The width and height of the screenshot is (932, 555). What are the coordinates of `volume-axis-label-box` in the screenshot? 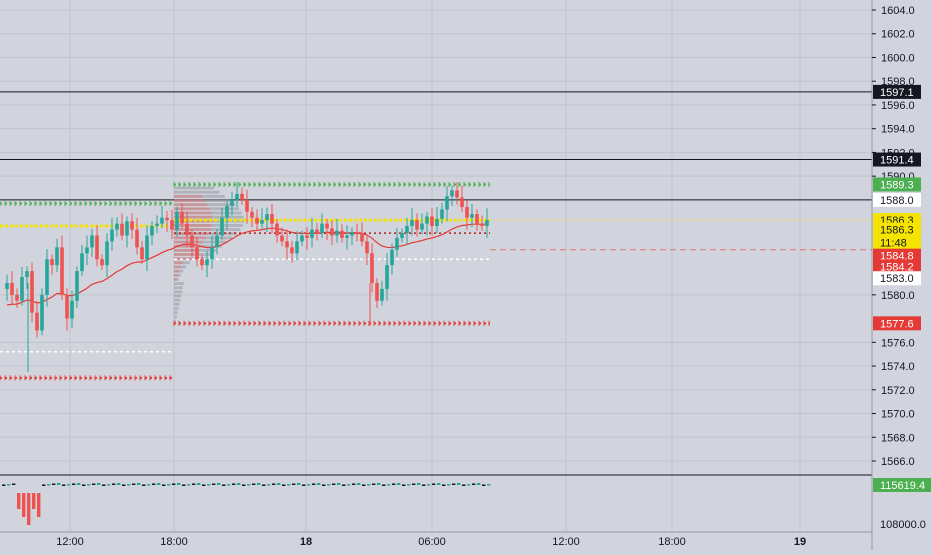 It's located at (902, 485).